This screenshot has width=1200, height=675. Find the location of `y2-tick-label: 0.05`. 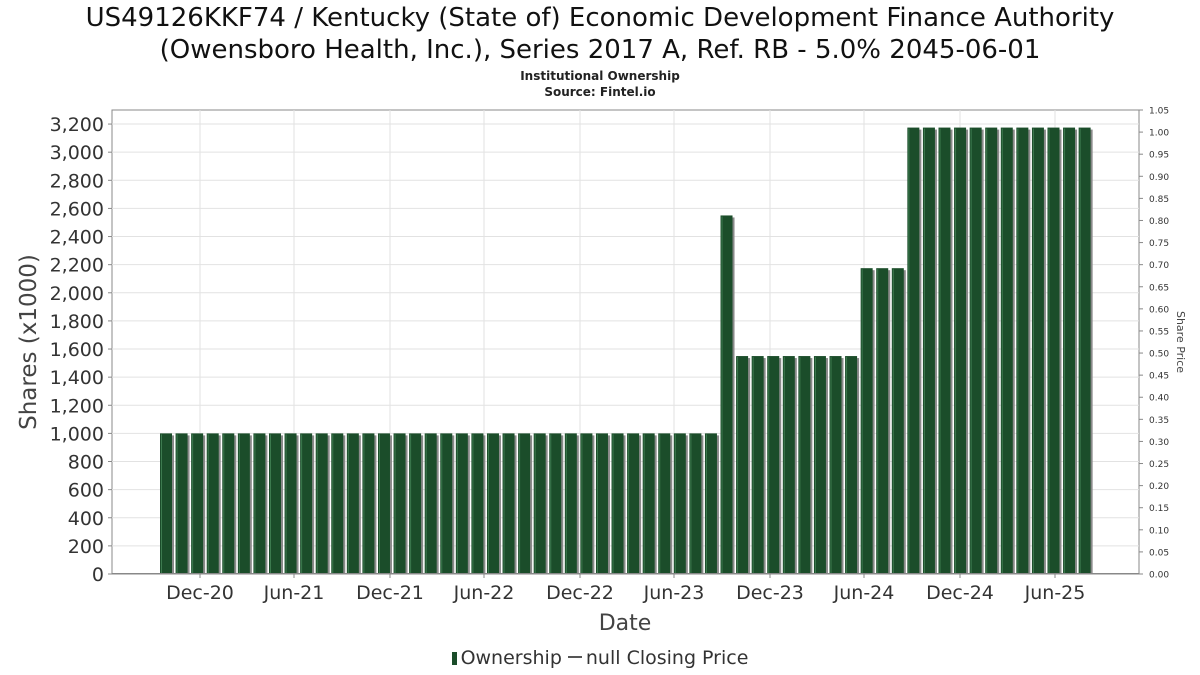

y2-tick-label: 0.05 is located at coordinates (1159, 553).